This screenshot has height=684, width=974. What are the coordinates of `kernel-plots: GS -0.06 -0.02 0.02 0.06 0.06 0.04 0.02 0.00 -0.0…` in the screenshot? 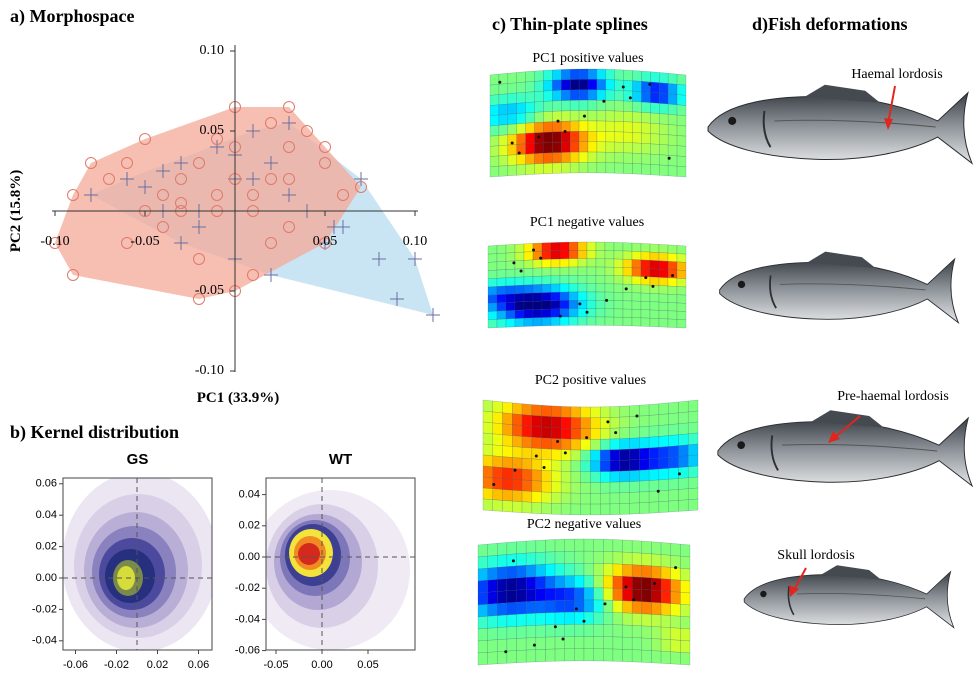 It's located at (224, 558).